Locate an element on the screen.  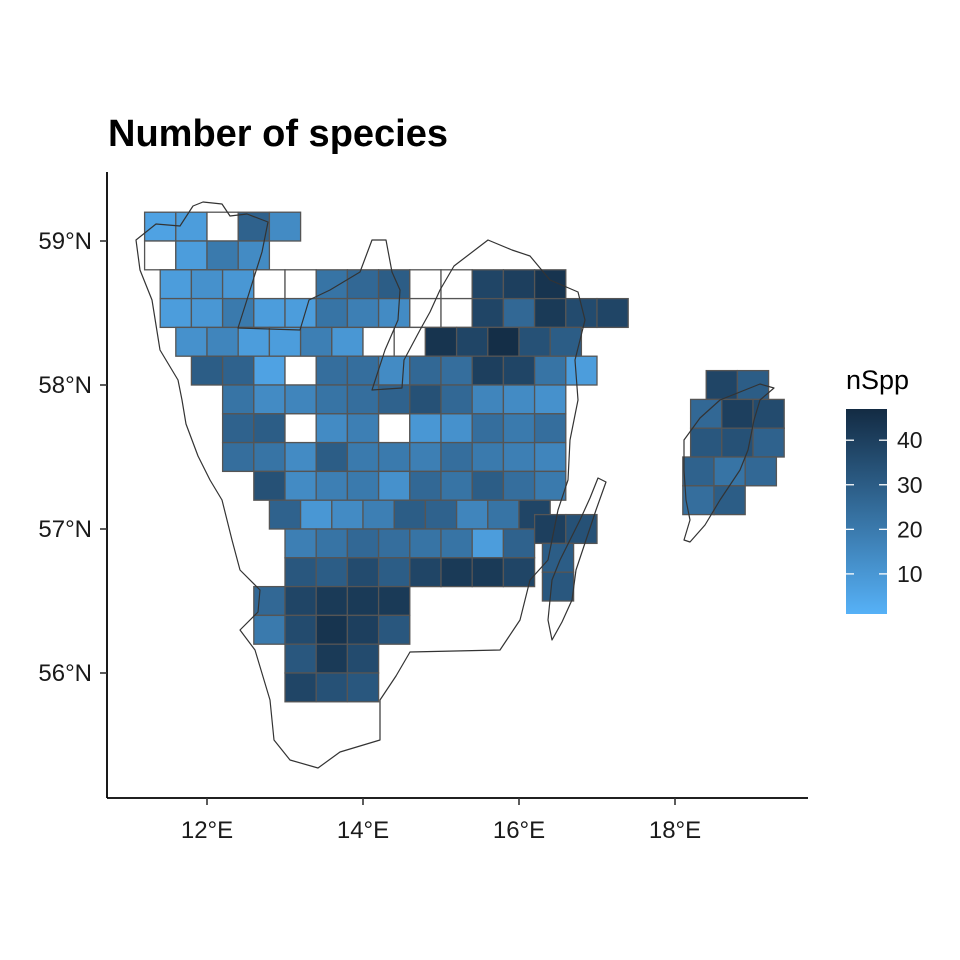
legend-tick-label: 20 is located at coordinates (910, 529).